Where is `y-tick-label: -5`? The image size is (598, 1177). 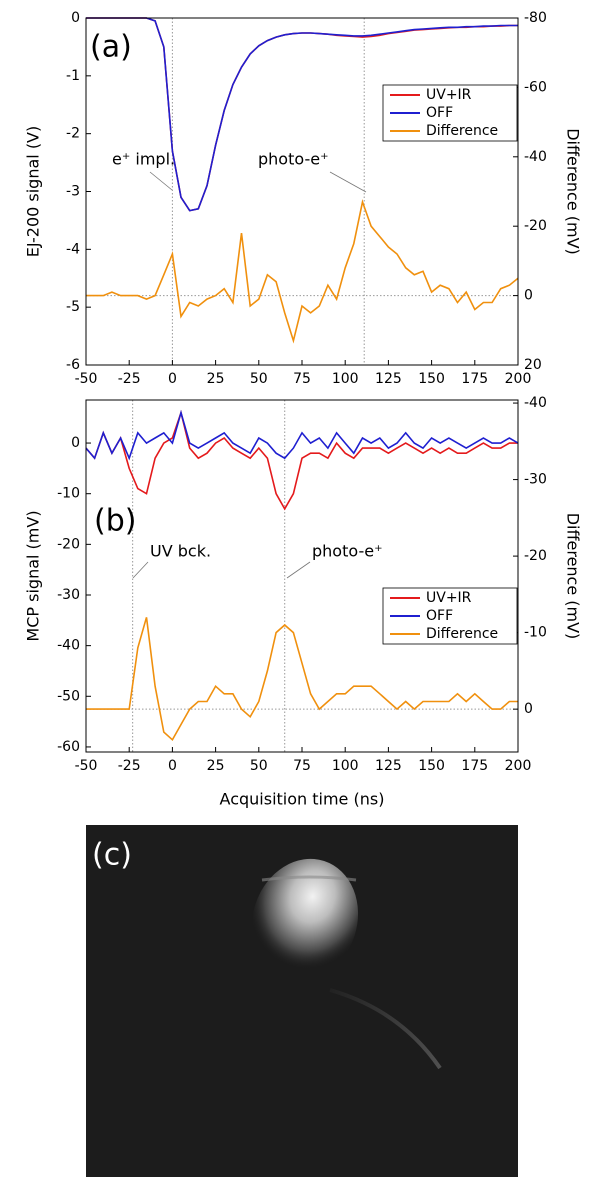
y-tick-label: -5 is located at coordinates (73, 307).